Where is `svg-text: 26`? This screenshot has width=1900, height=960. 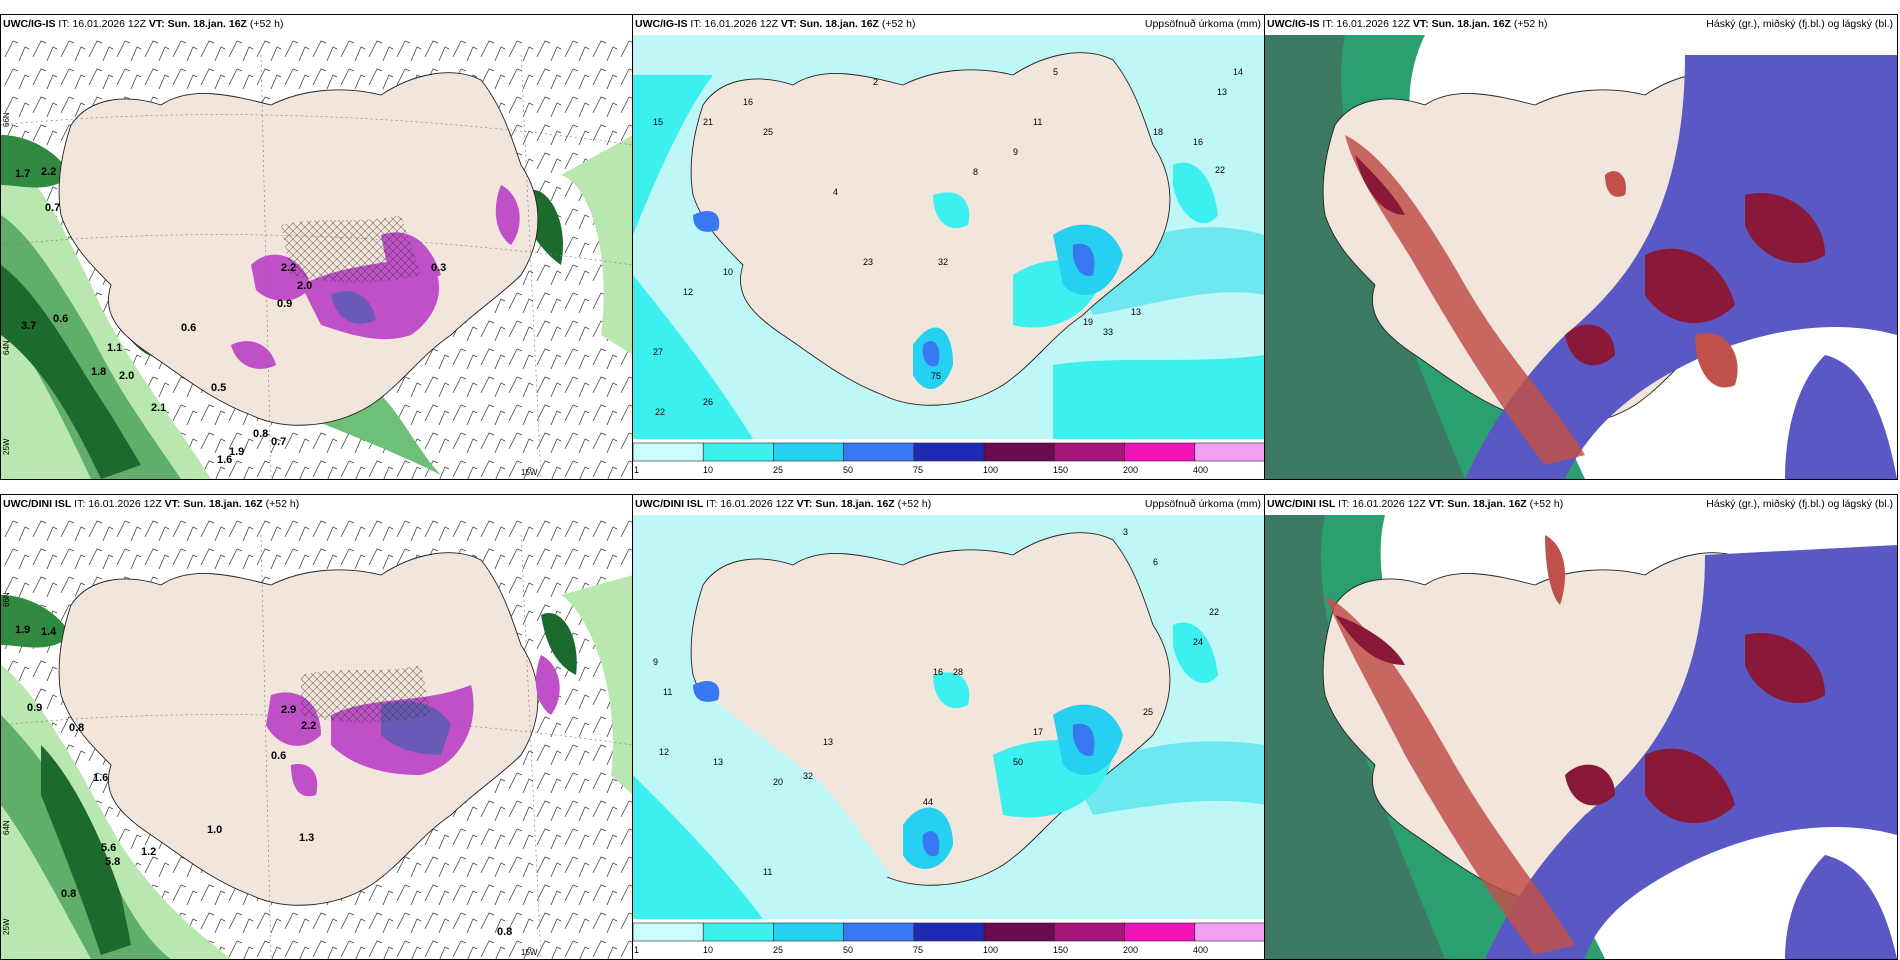
svg-text: 26 is located at coordinates (708, 402).